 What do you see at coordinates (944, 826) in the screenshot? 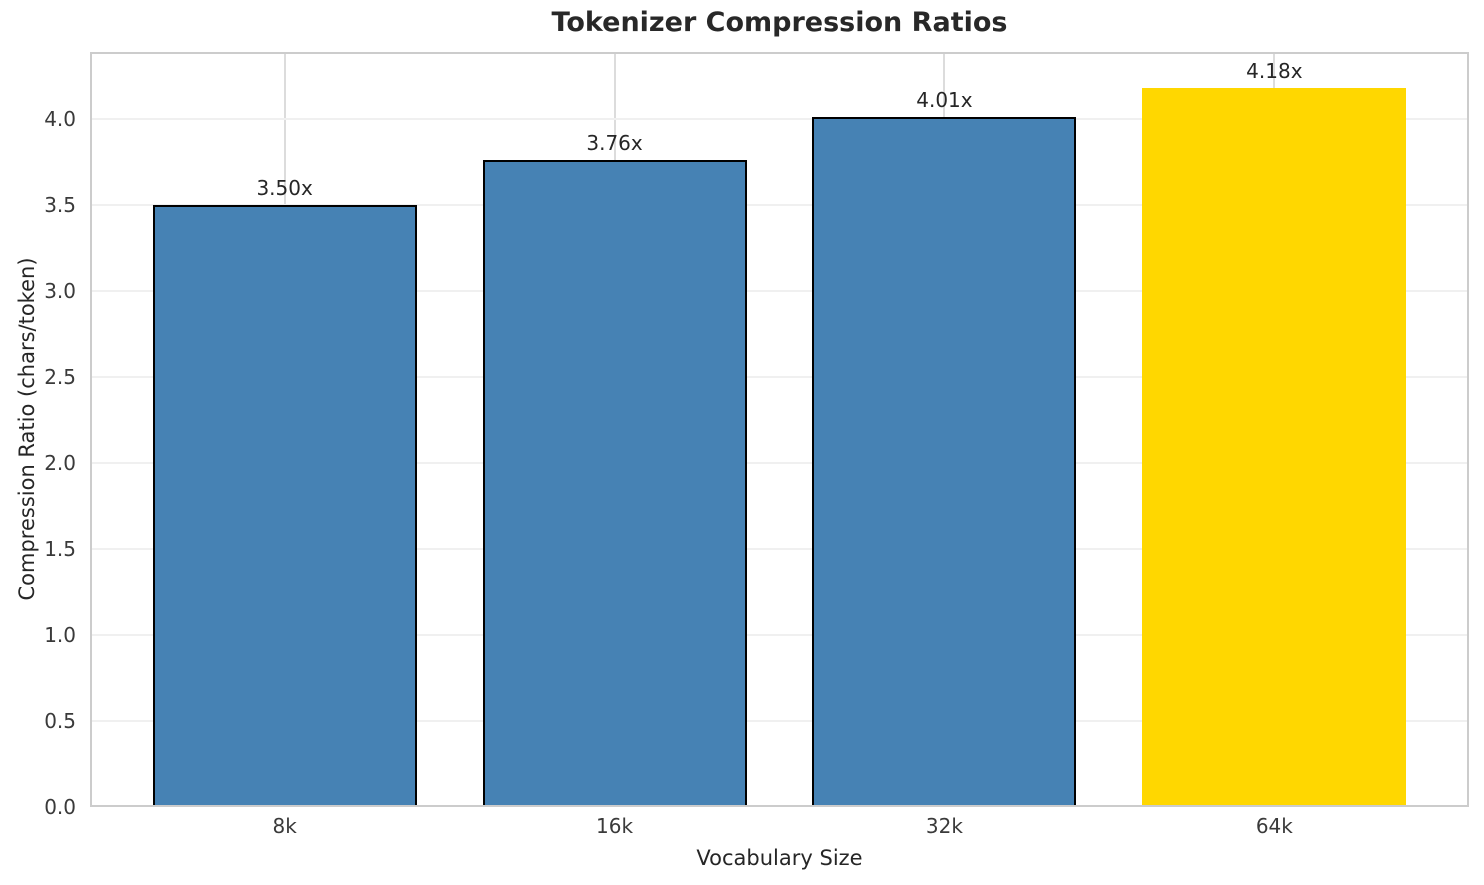
I see `x-tick-label-32k: 32k` at bounding box center [944, 826].